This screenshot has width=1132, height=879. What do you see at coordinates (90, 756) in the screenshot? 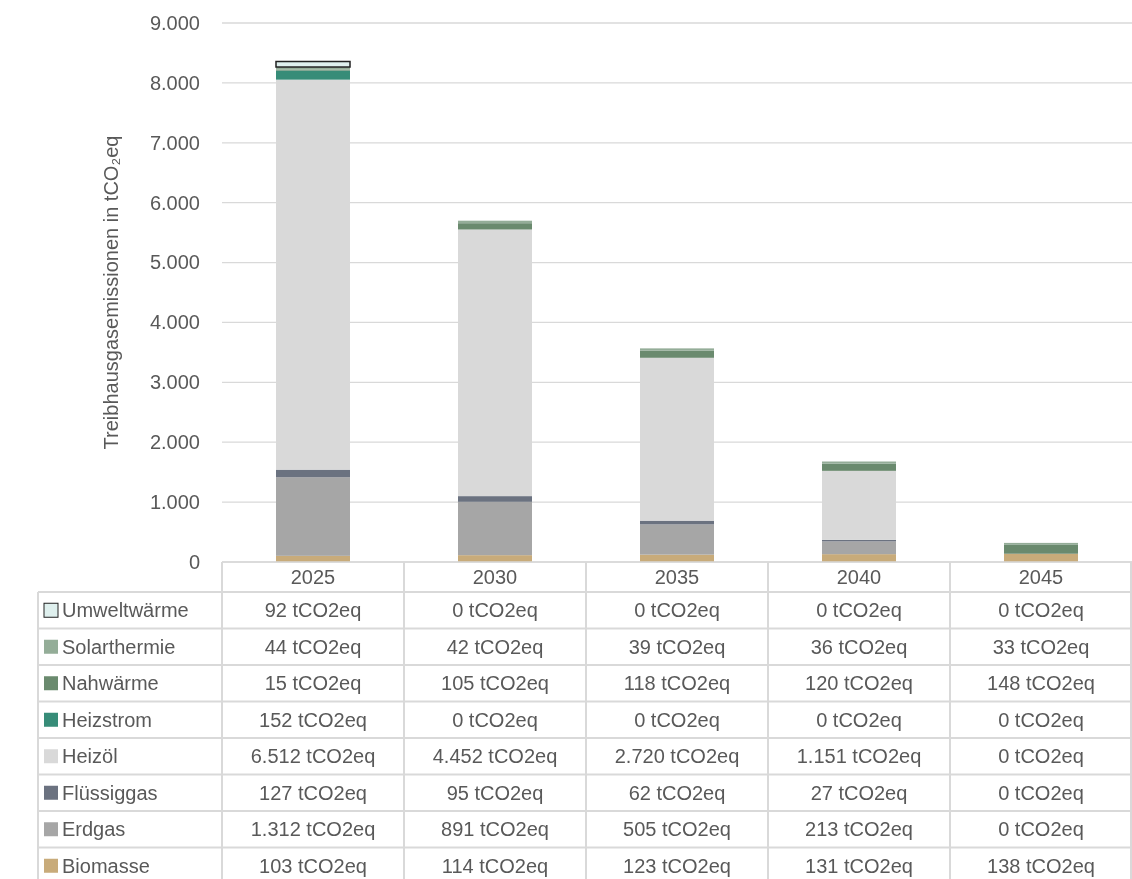
I see `legend-label: Heizöl` at bounding box center [90, 756].